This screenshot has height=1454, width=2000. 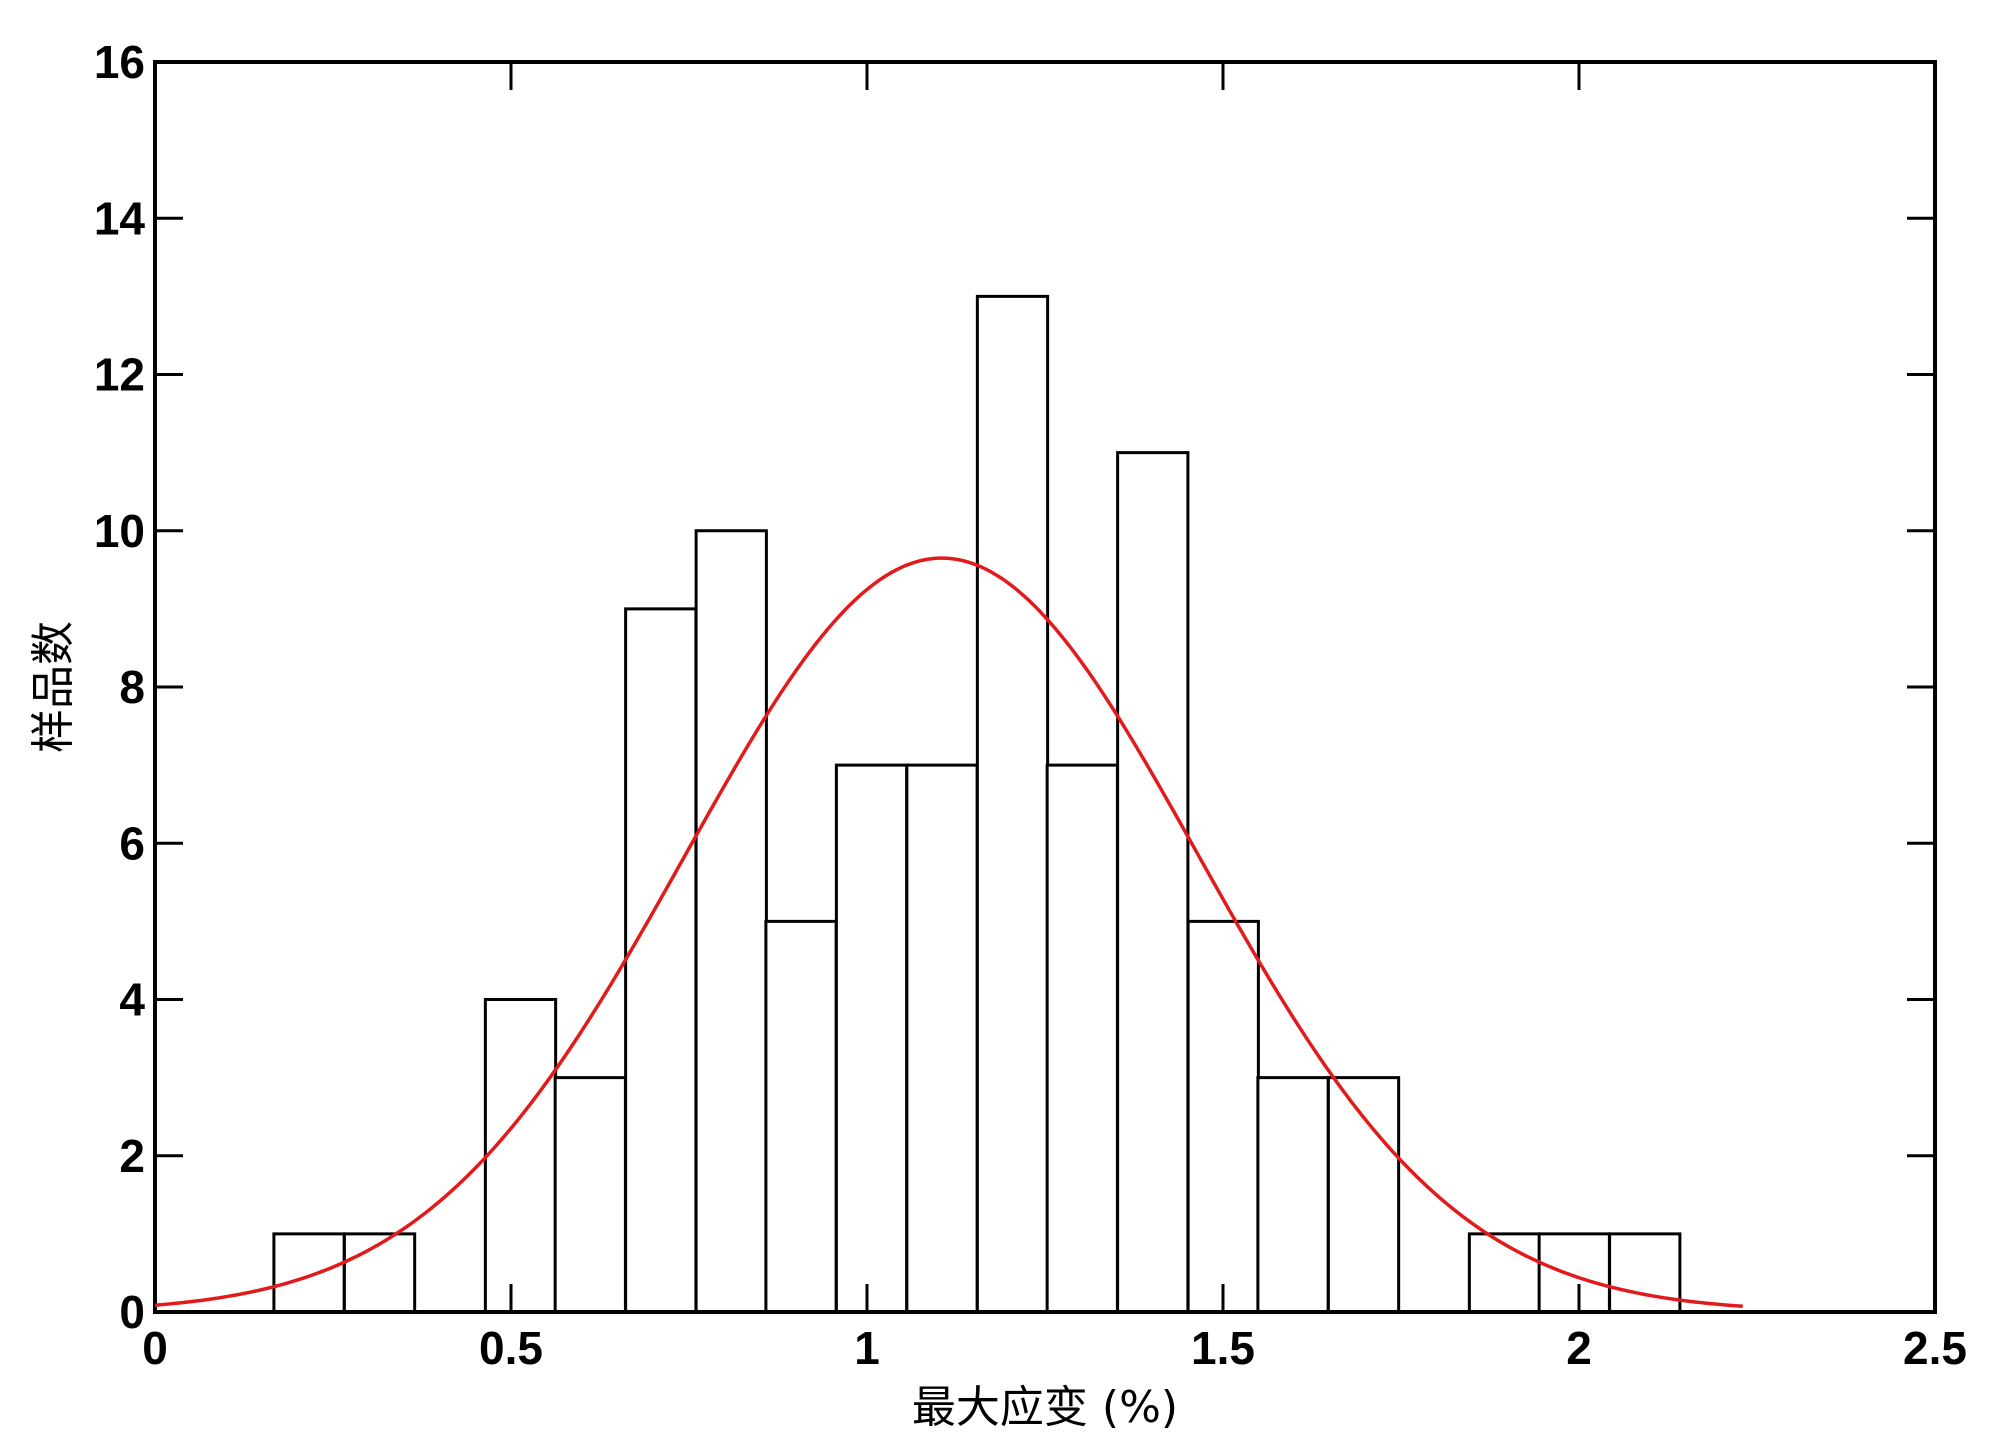 What do you see at coordinates (132, 1156) in the screenshot?
I see `y-tick-label: 2` at bounding box center [132, 1156].